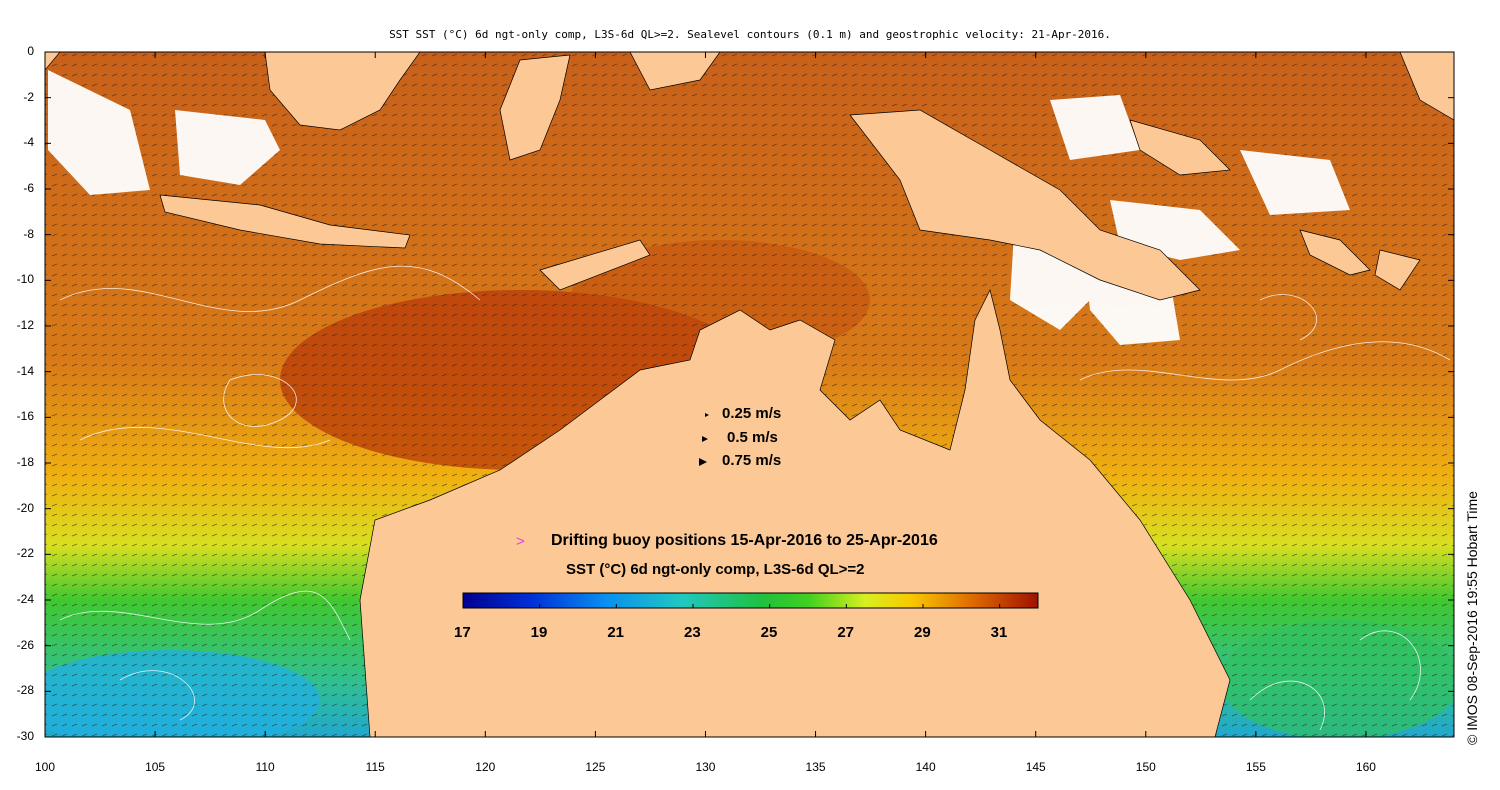 The width and height of the screenshot is (1500, 790). Describe the element at coordinates (28, 96) in the screenshot. I see `y-tick-label: -2` at that location.